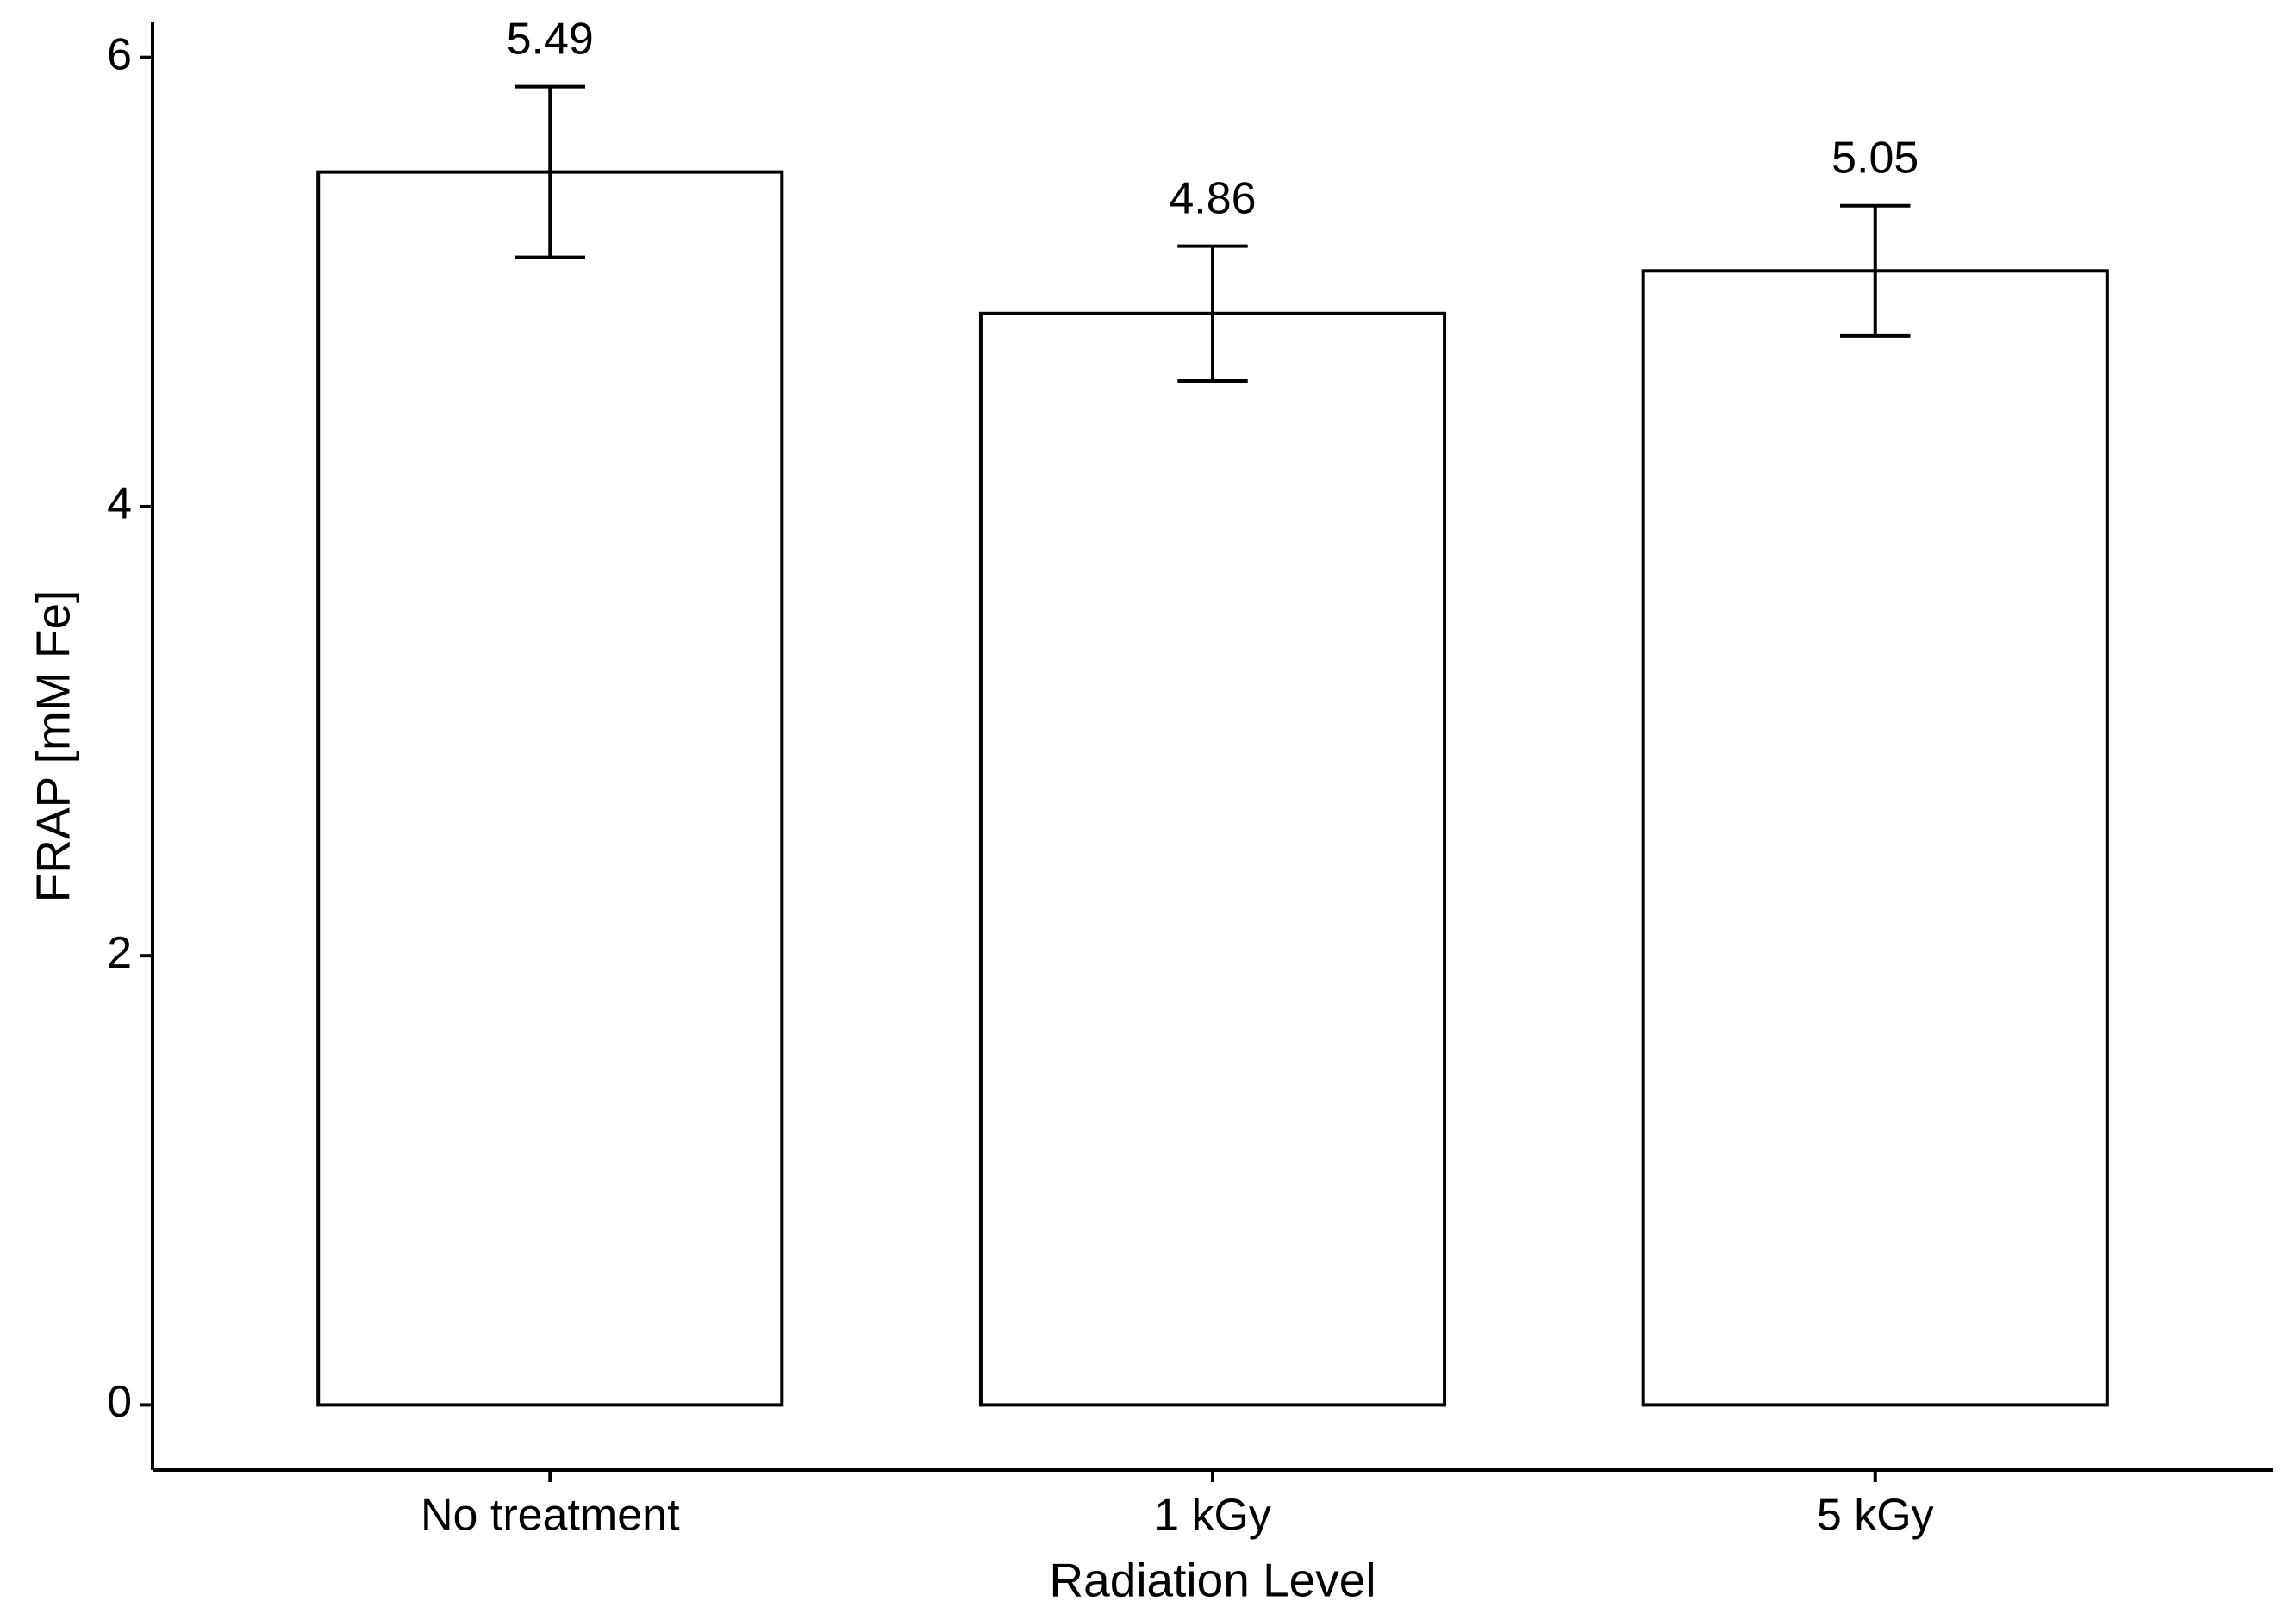  I want to click on y-tick-label: 2, so click(119, 953).